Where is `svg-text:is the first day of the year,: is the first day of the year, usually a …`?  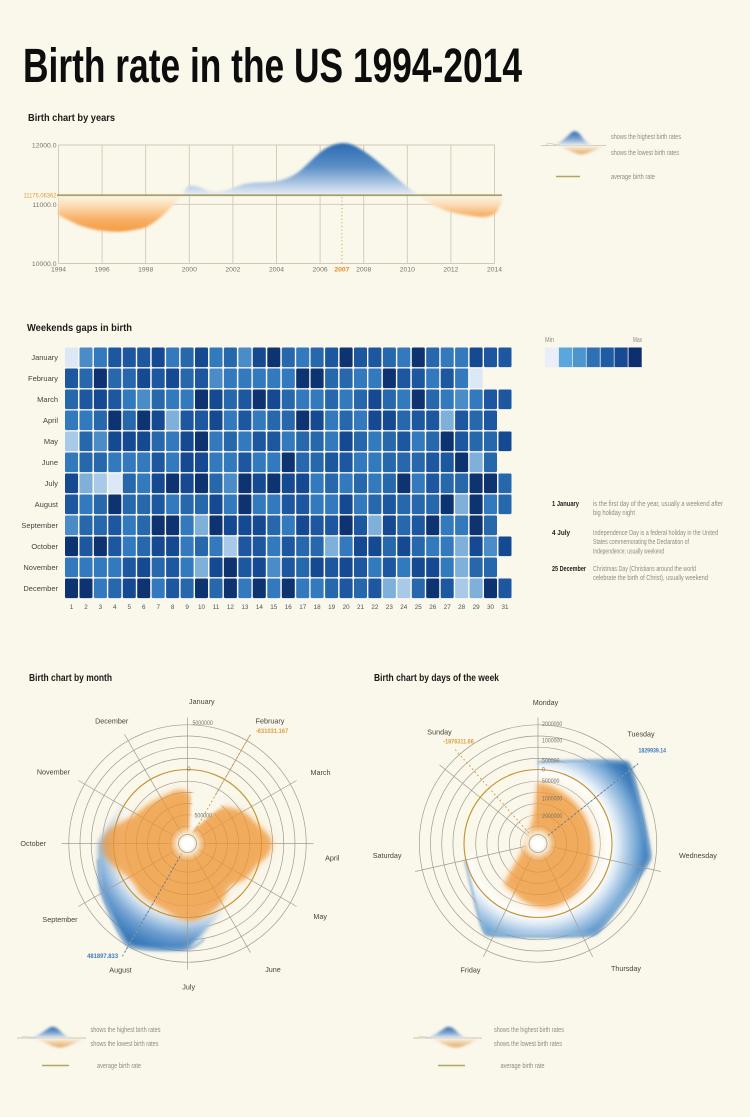
svg-text:is the first day of the year,: is the first day of the year, usually a … is located at coordinates (658, 504).